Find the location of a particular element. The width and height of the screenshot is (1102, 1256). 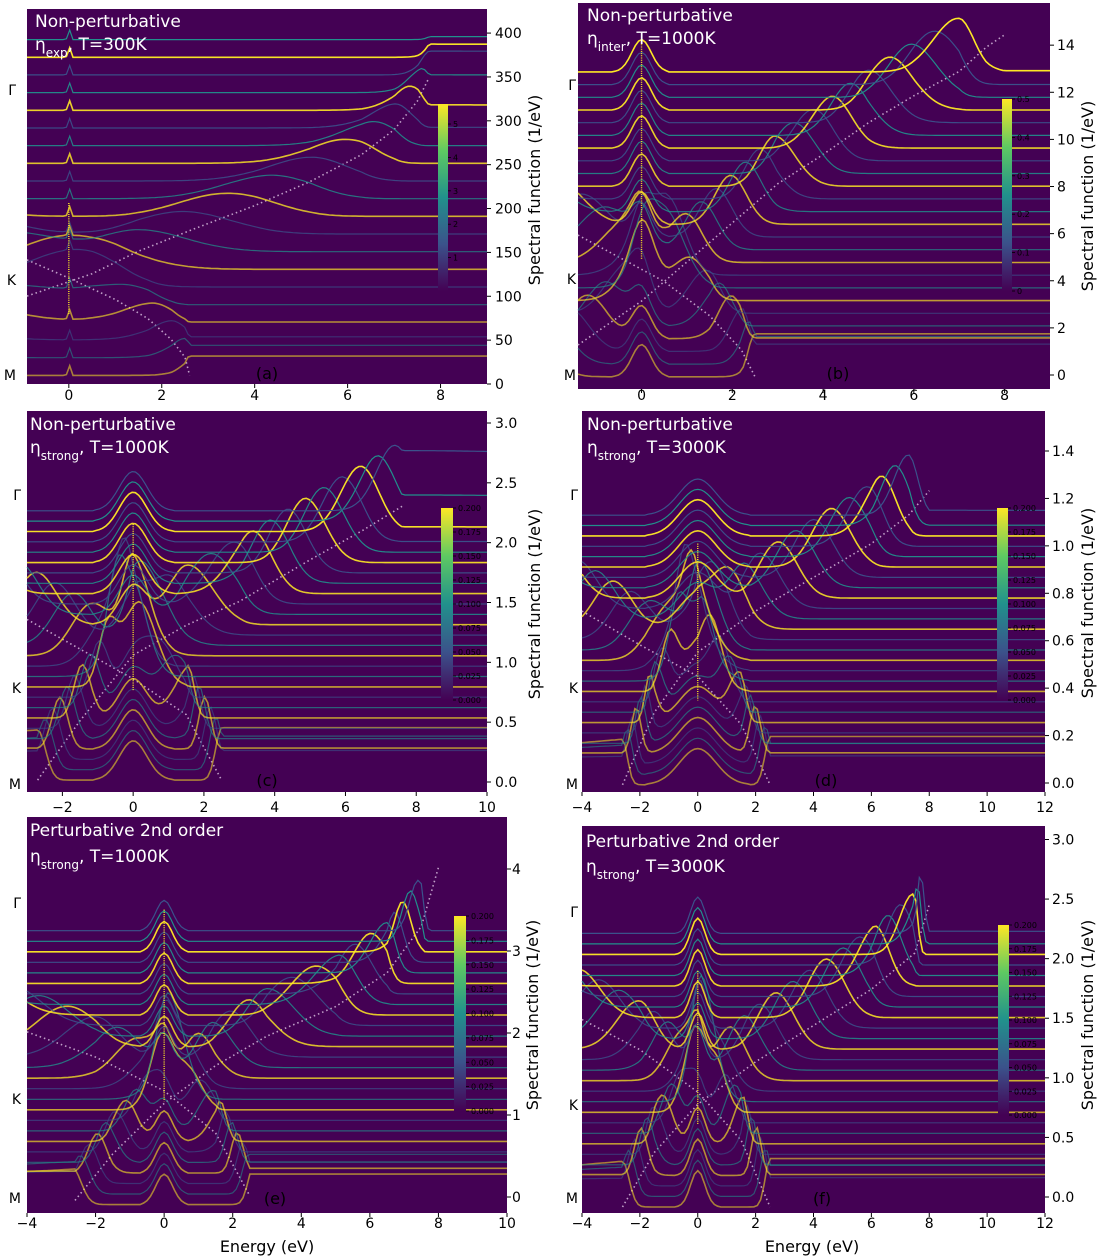

x-tick-label: 2 is located at coordinates (755, 1224).